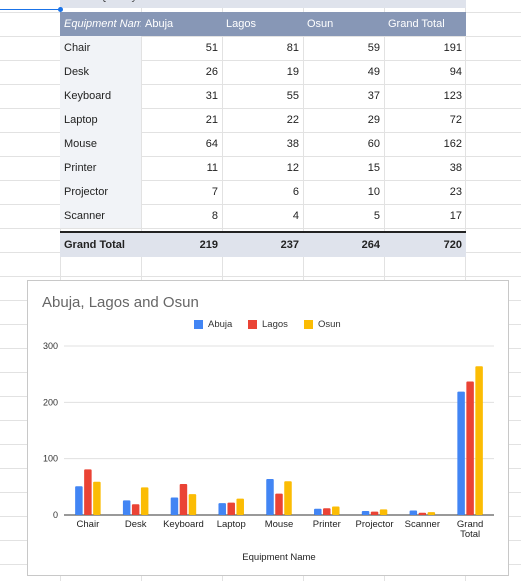  Describe the element at coordinates (452, 96) in the screenshot. I see `cell-value: 123` at that location.